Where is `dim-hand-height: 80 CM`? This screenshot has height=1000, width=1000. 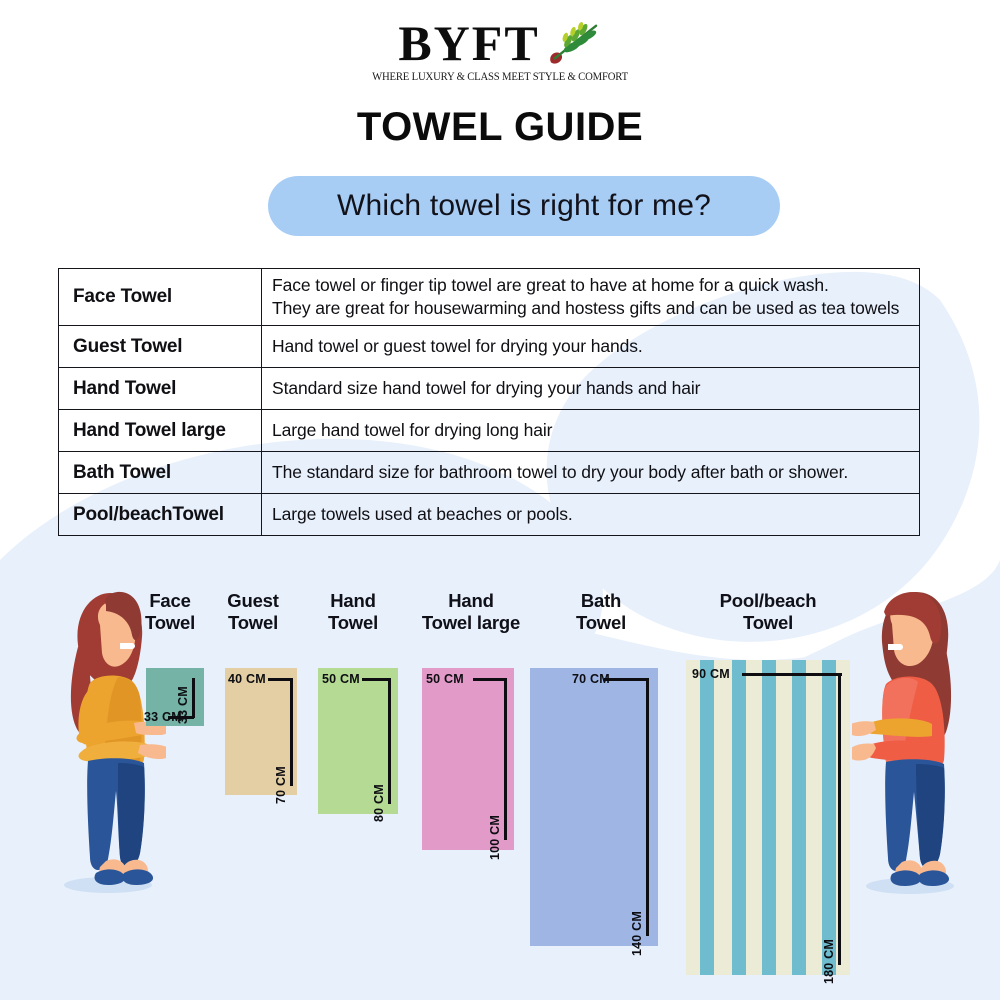 dim-hand-height: 80 CM is located at coordinates (379, 803).